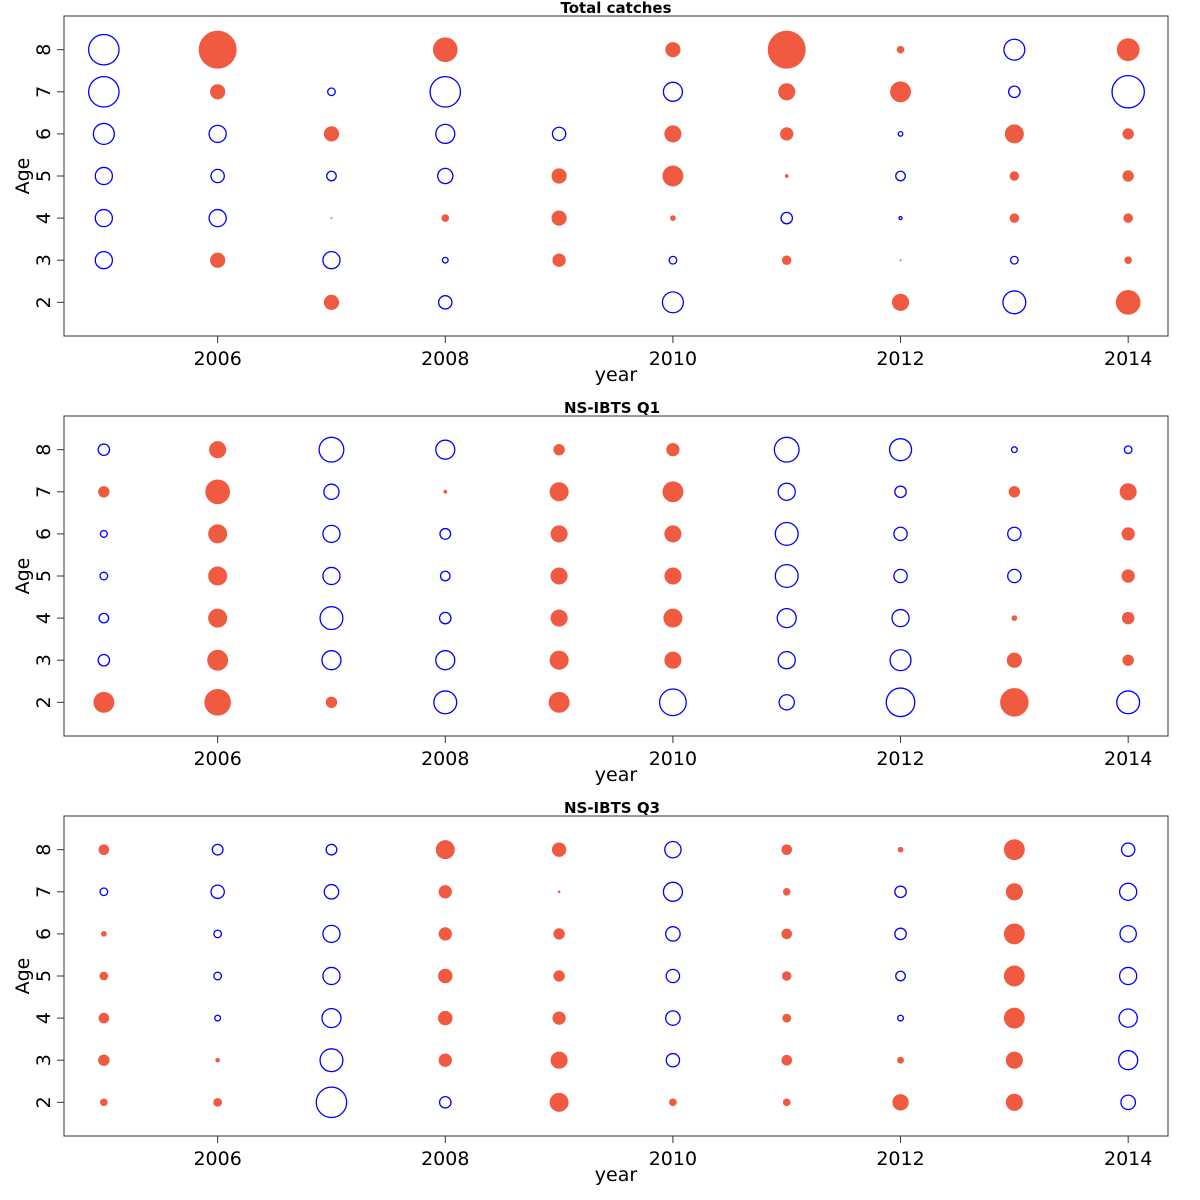 This screenshot has height=1200, width=1200. I want to click on x-axis: 2006 2008 2010 2012 2014, so click(672, 1153).